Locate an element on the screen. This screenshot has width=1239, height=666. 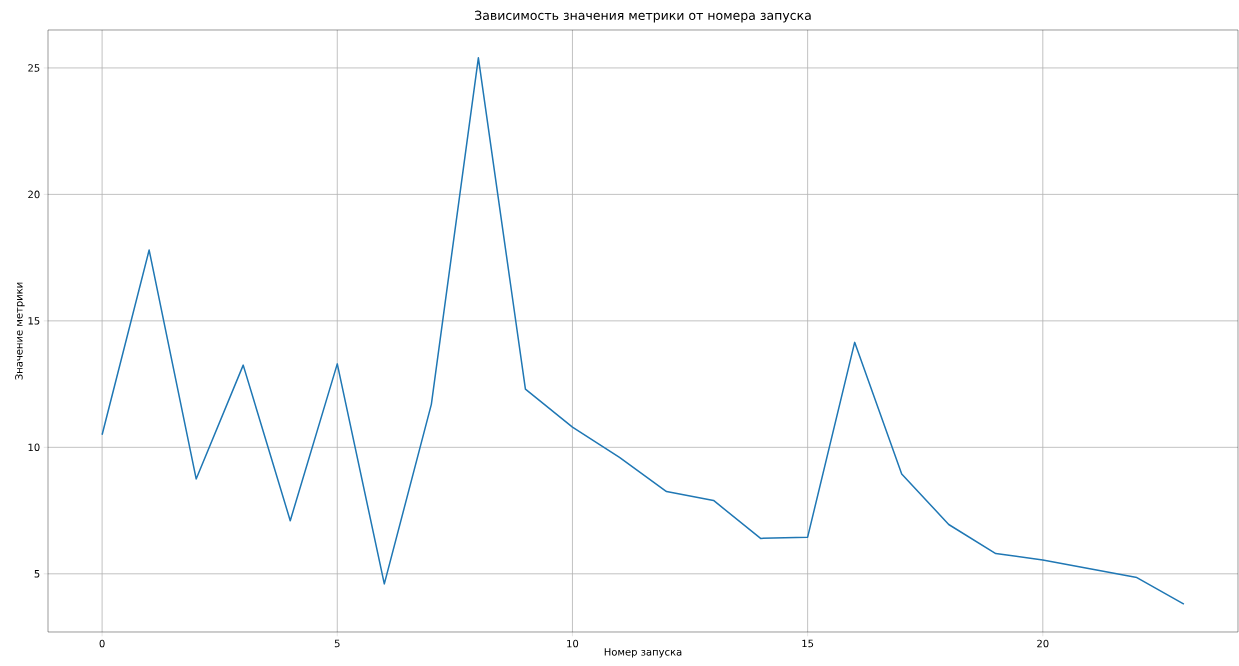
y-axis-title: Значение метрики is located at coordinates (20, 331).